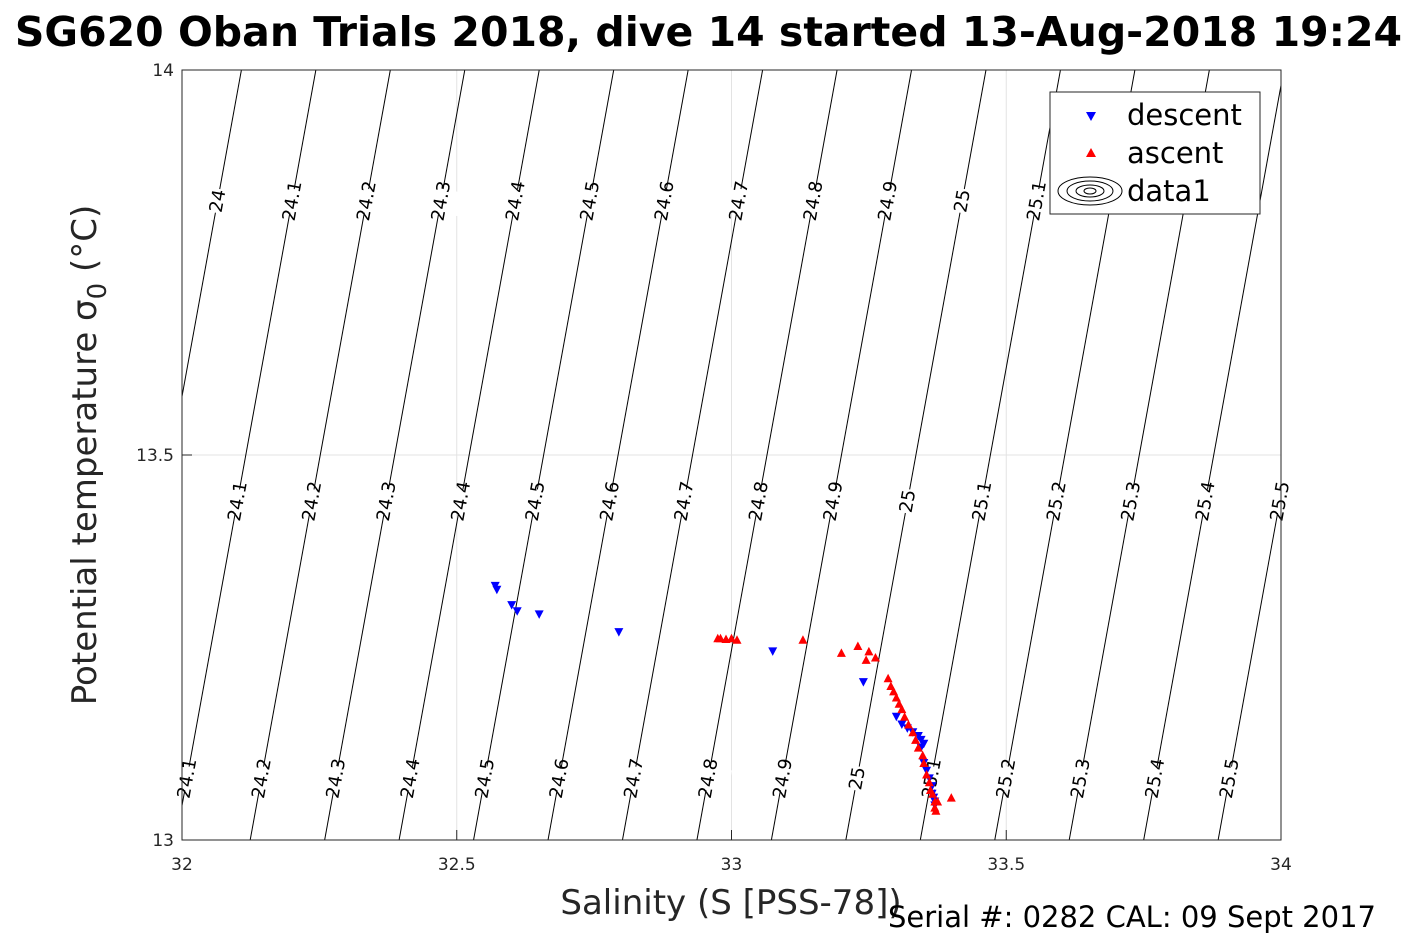 This screenshot has height=945, width=1417. I want to click on x-tick-label: 32.5, so click(457, 865).